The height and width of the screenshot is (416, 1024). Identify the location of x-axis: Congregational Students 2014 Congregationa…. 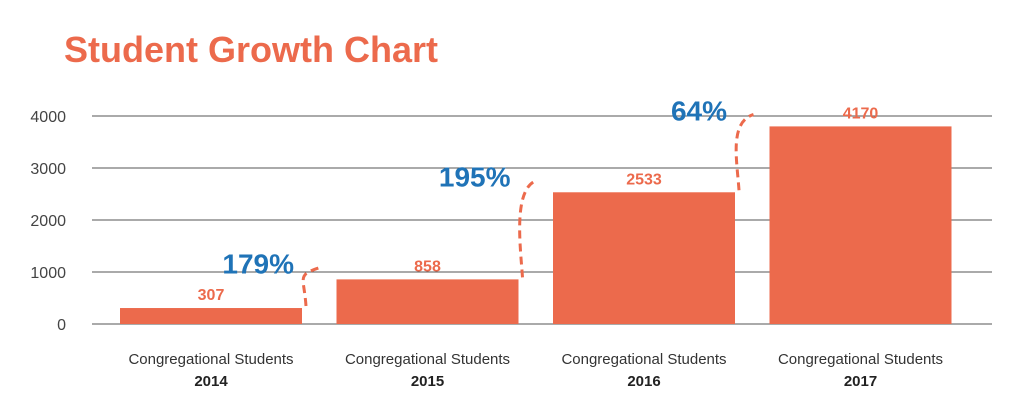
(535, 370).